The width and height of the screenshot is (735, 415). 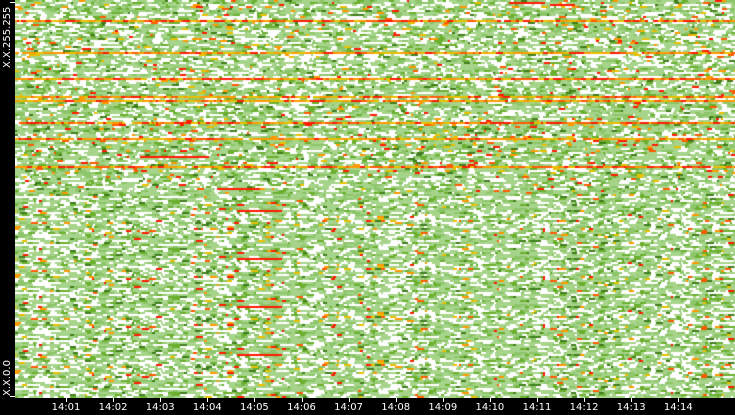 What do you see at coordinates (160, 407) in the screenshot?
I see `x-tick-label: 14:03` at bounding box center [160, 407].